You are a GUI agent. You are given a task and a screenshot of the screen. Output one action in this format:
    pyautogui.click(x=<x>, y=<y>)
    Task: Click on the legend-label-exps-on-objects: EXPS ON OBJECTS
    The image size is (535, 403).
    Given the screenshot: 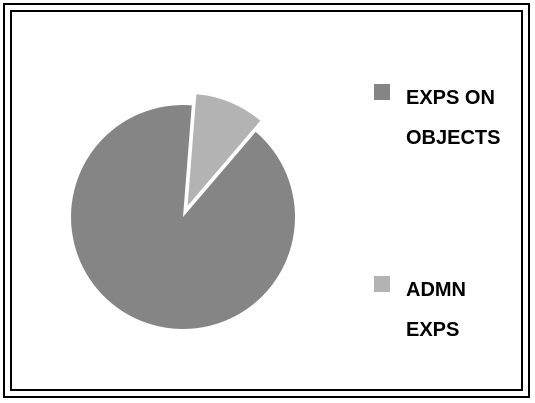 What is the action you would take?
    pyautogui.click(x=470, y=118)
    